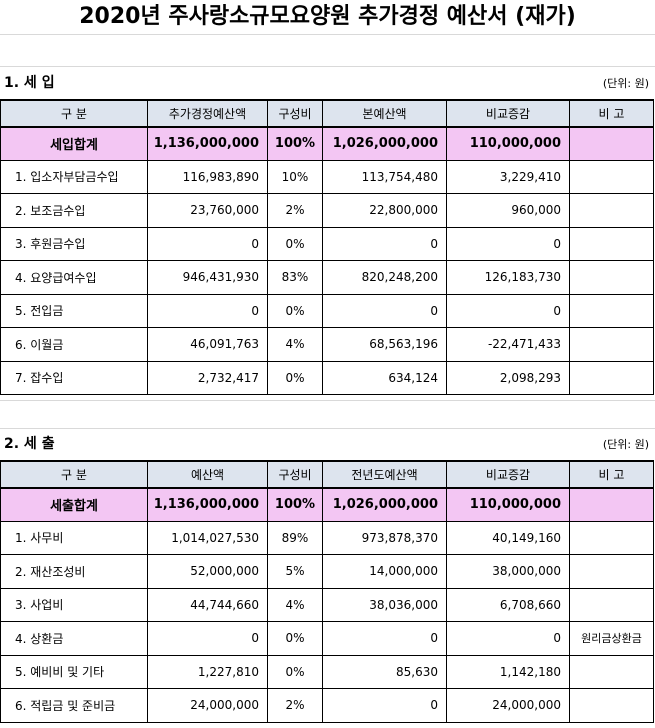 The height and width of the screenshot is (728, 655). What do you see at coordinates (207, 571) in the screenshot?
I see `row-amount: 52,000,000` at bounding box center [207, 571].